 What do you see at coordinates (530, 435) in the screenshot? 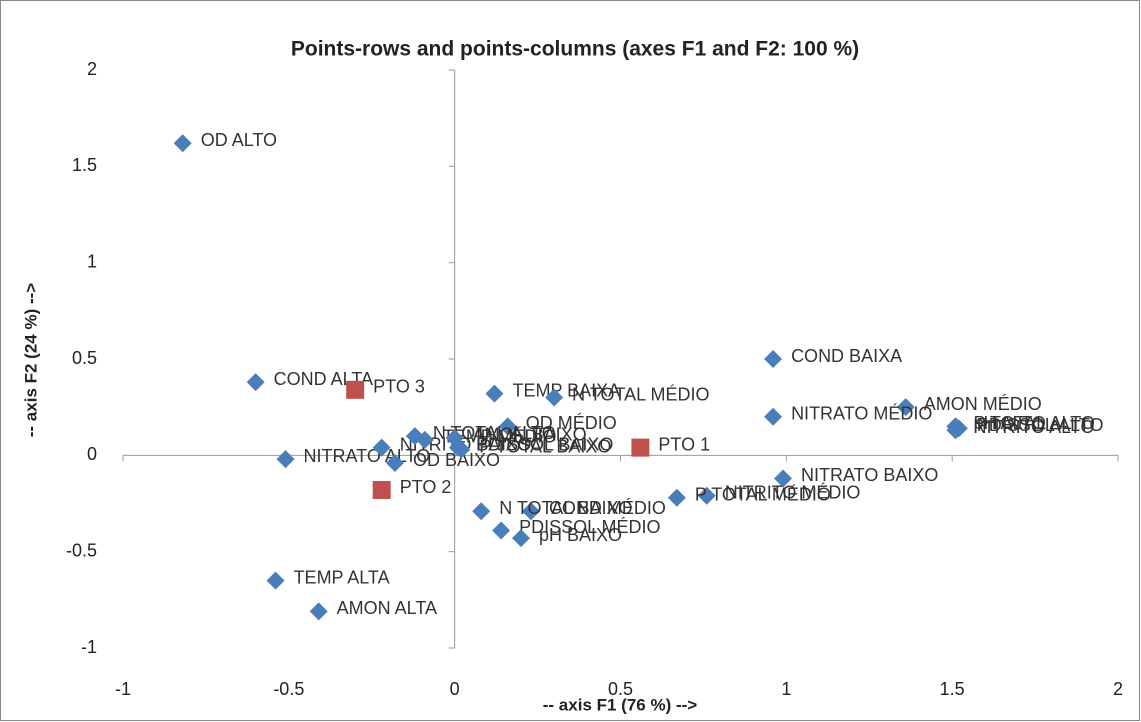
I see `point-label: AMON BAIXO` at bounding box center [530, 435].